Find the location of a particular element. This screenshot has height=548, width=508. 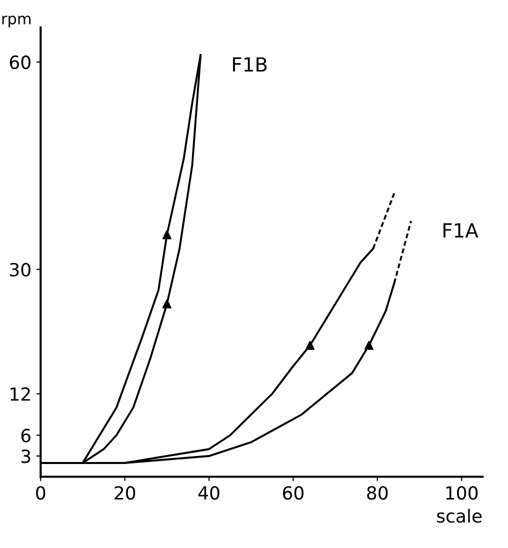

y-tick-label: 3 is located at coordinates (26, 456).